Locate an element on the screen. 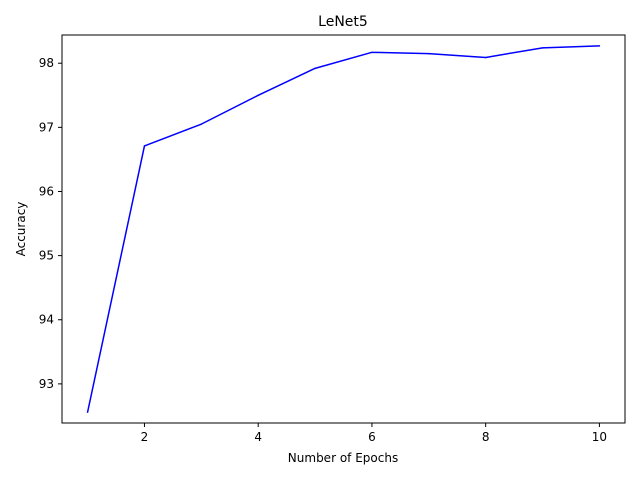 The height and width of the screenshot is (480, 640). x-tick-label: 10 is located at coordinates (599, 437).